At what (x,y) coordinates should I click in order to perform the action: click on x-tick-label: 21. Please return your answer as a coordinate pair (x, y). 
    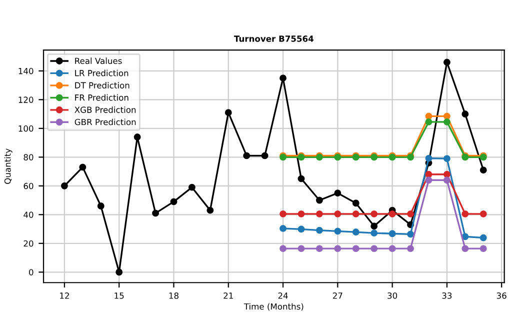
    Looking at the image, I should click on (228, 295).